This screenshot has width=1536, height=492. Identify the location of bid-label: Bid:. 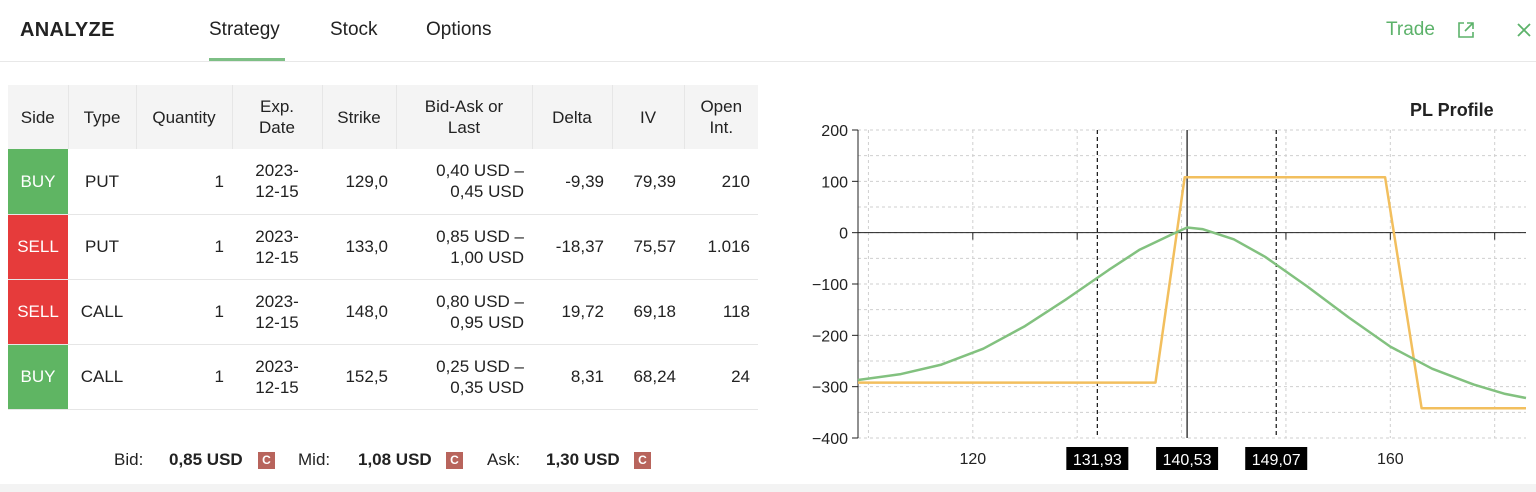
(129, 459).